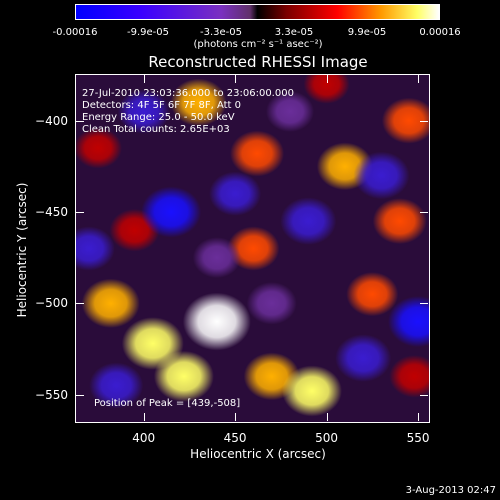 The height and width of the screenshot is (500, 500). I want to click on x-tick-label: 400, so click(144, 438).